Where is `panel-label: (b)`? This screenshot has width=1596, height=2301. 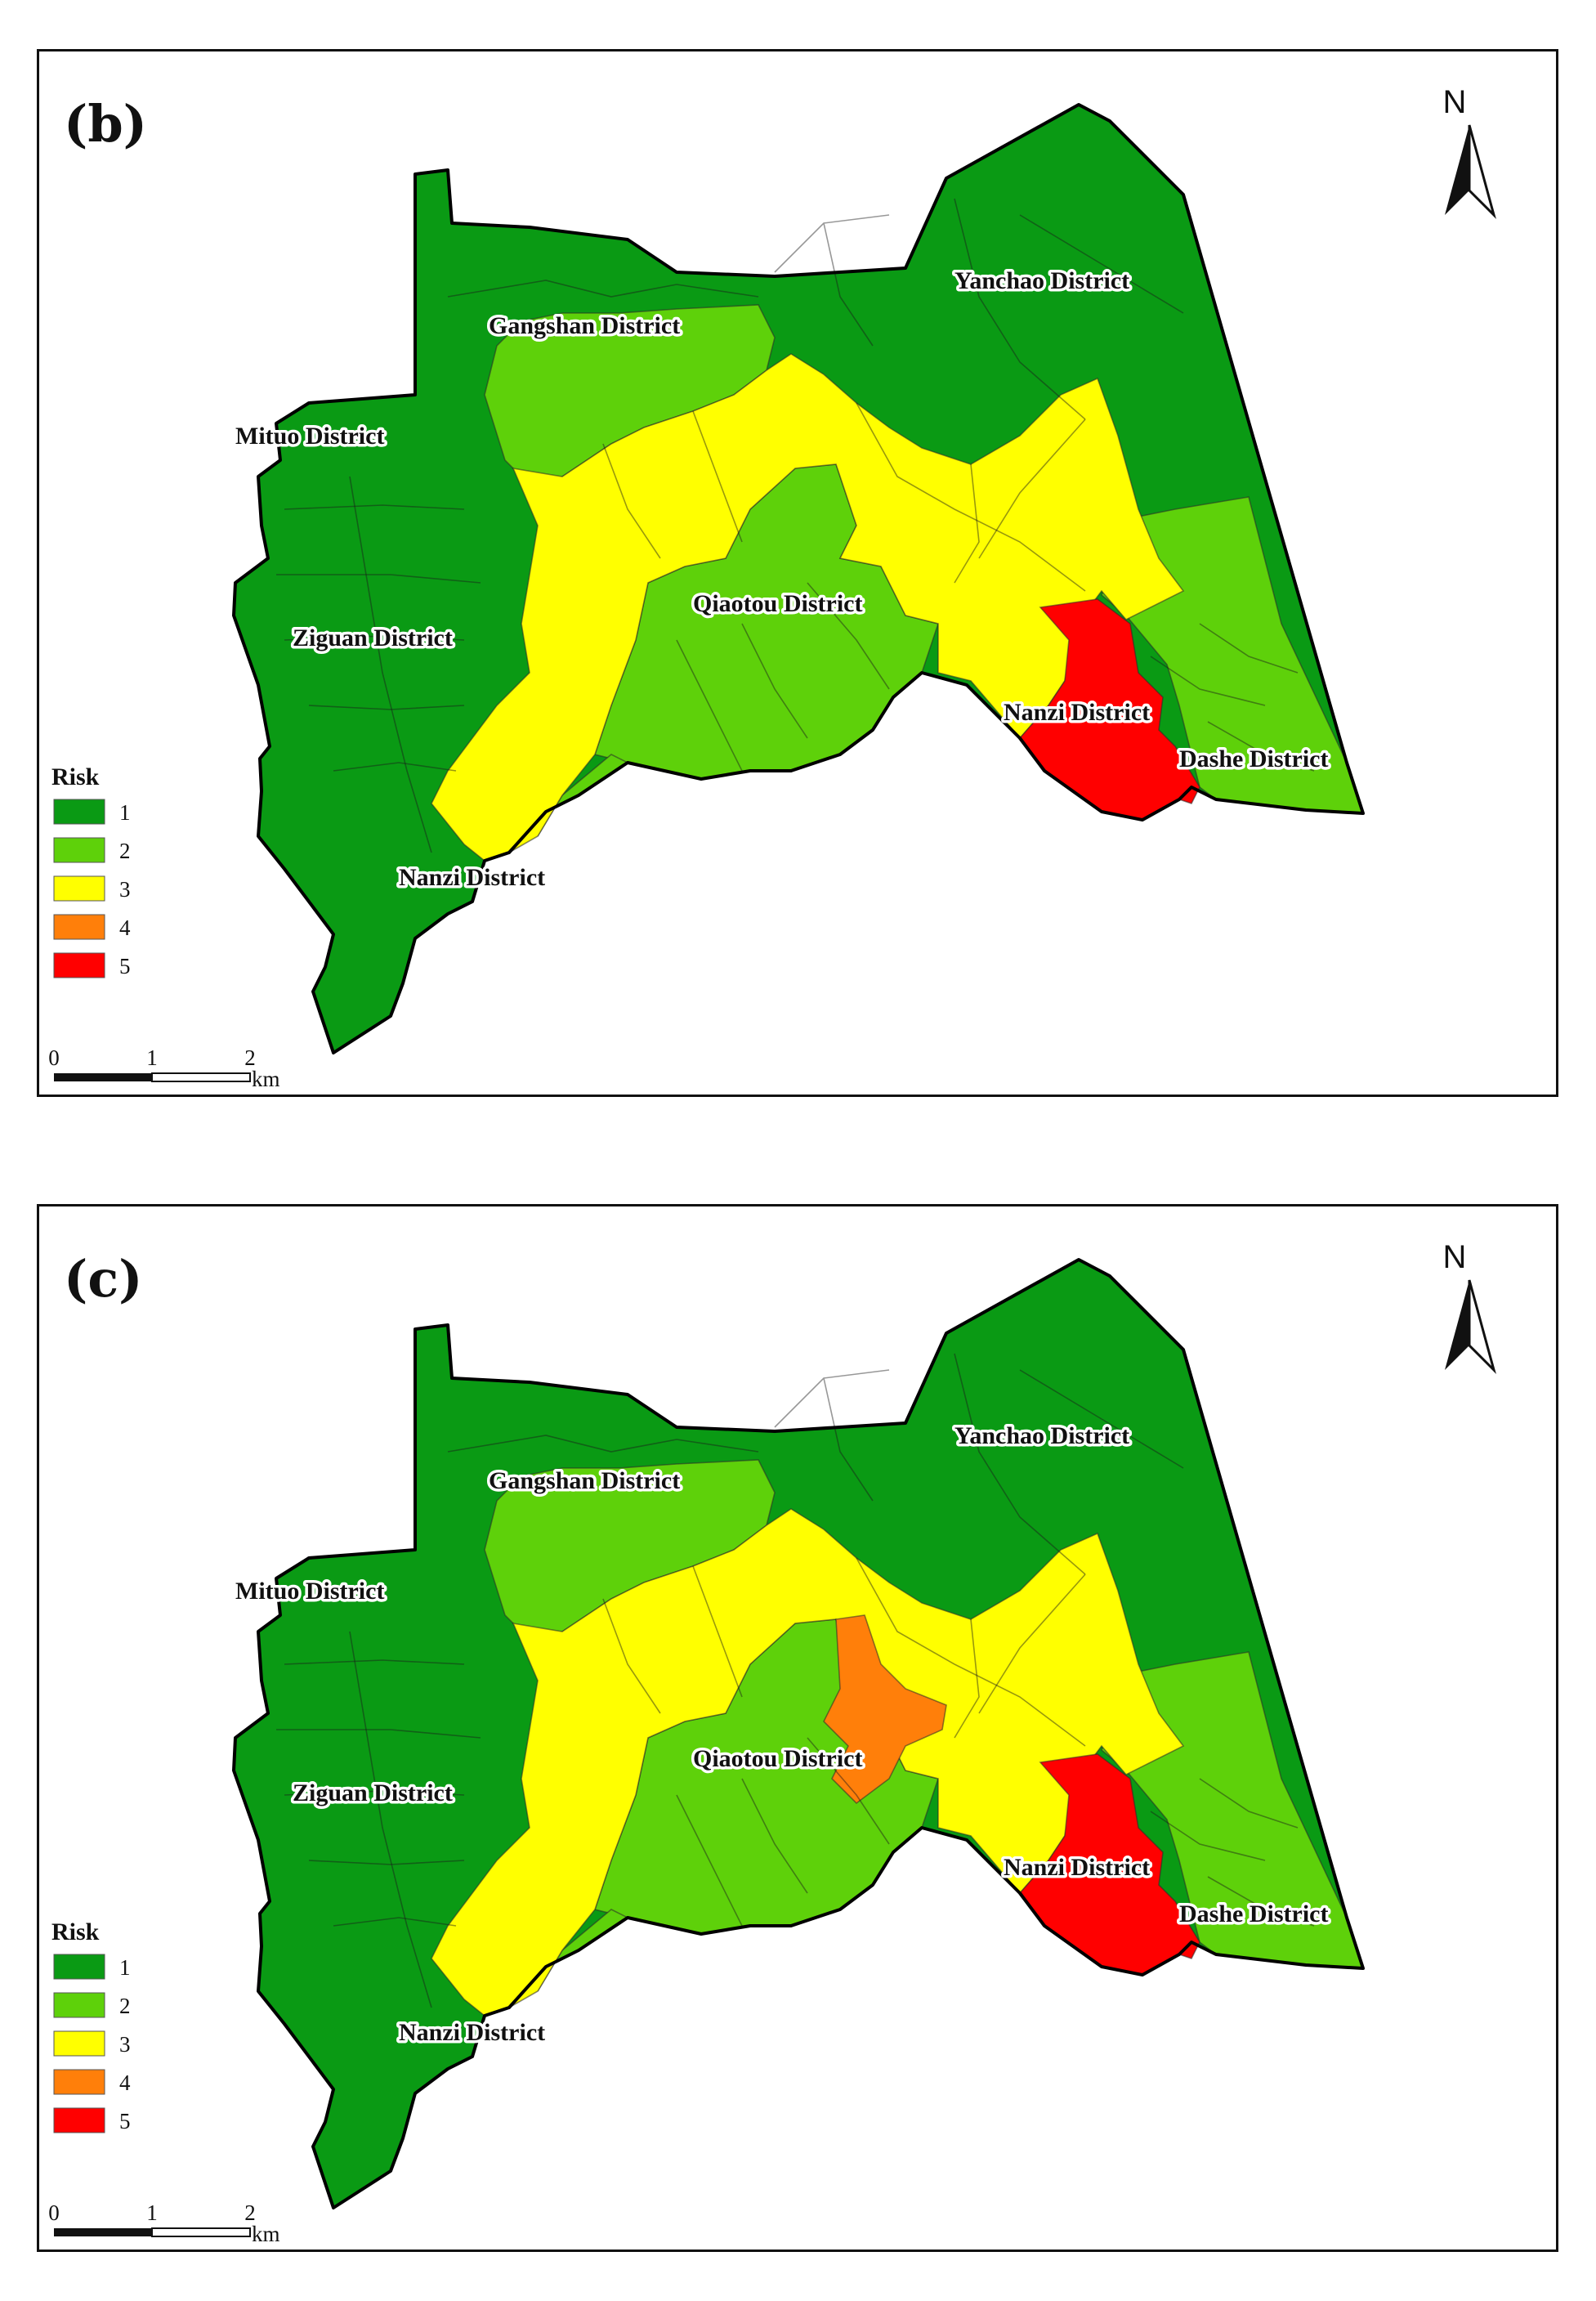
panel-label: (b) is located at coordinates (105, 124).